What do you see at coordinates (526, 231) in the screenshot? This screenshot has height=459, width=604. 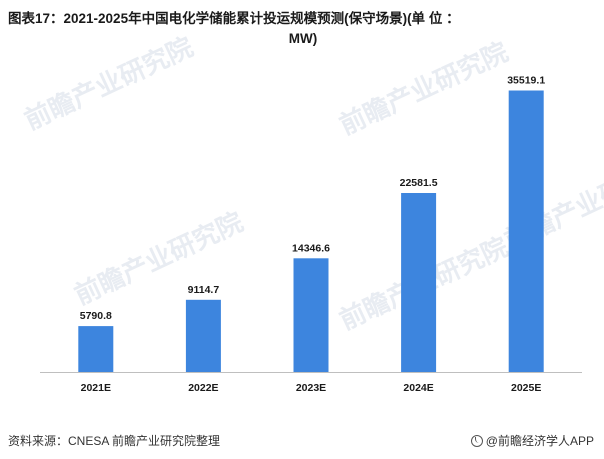 I see `bar-2025E` at bounding box center [526, 231].